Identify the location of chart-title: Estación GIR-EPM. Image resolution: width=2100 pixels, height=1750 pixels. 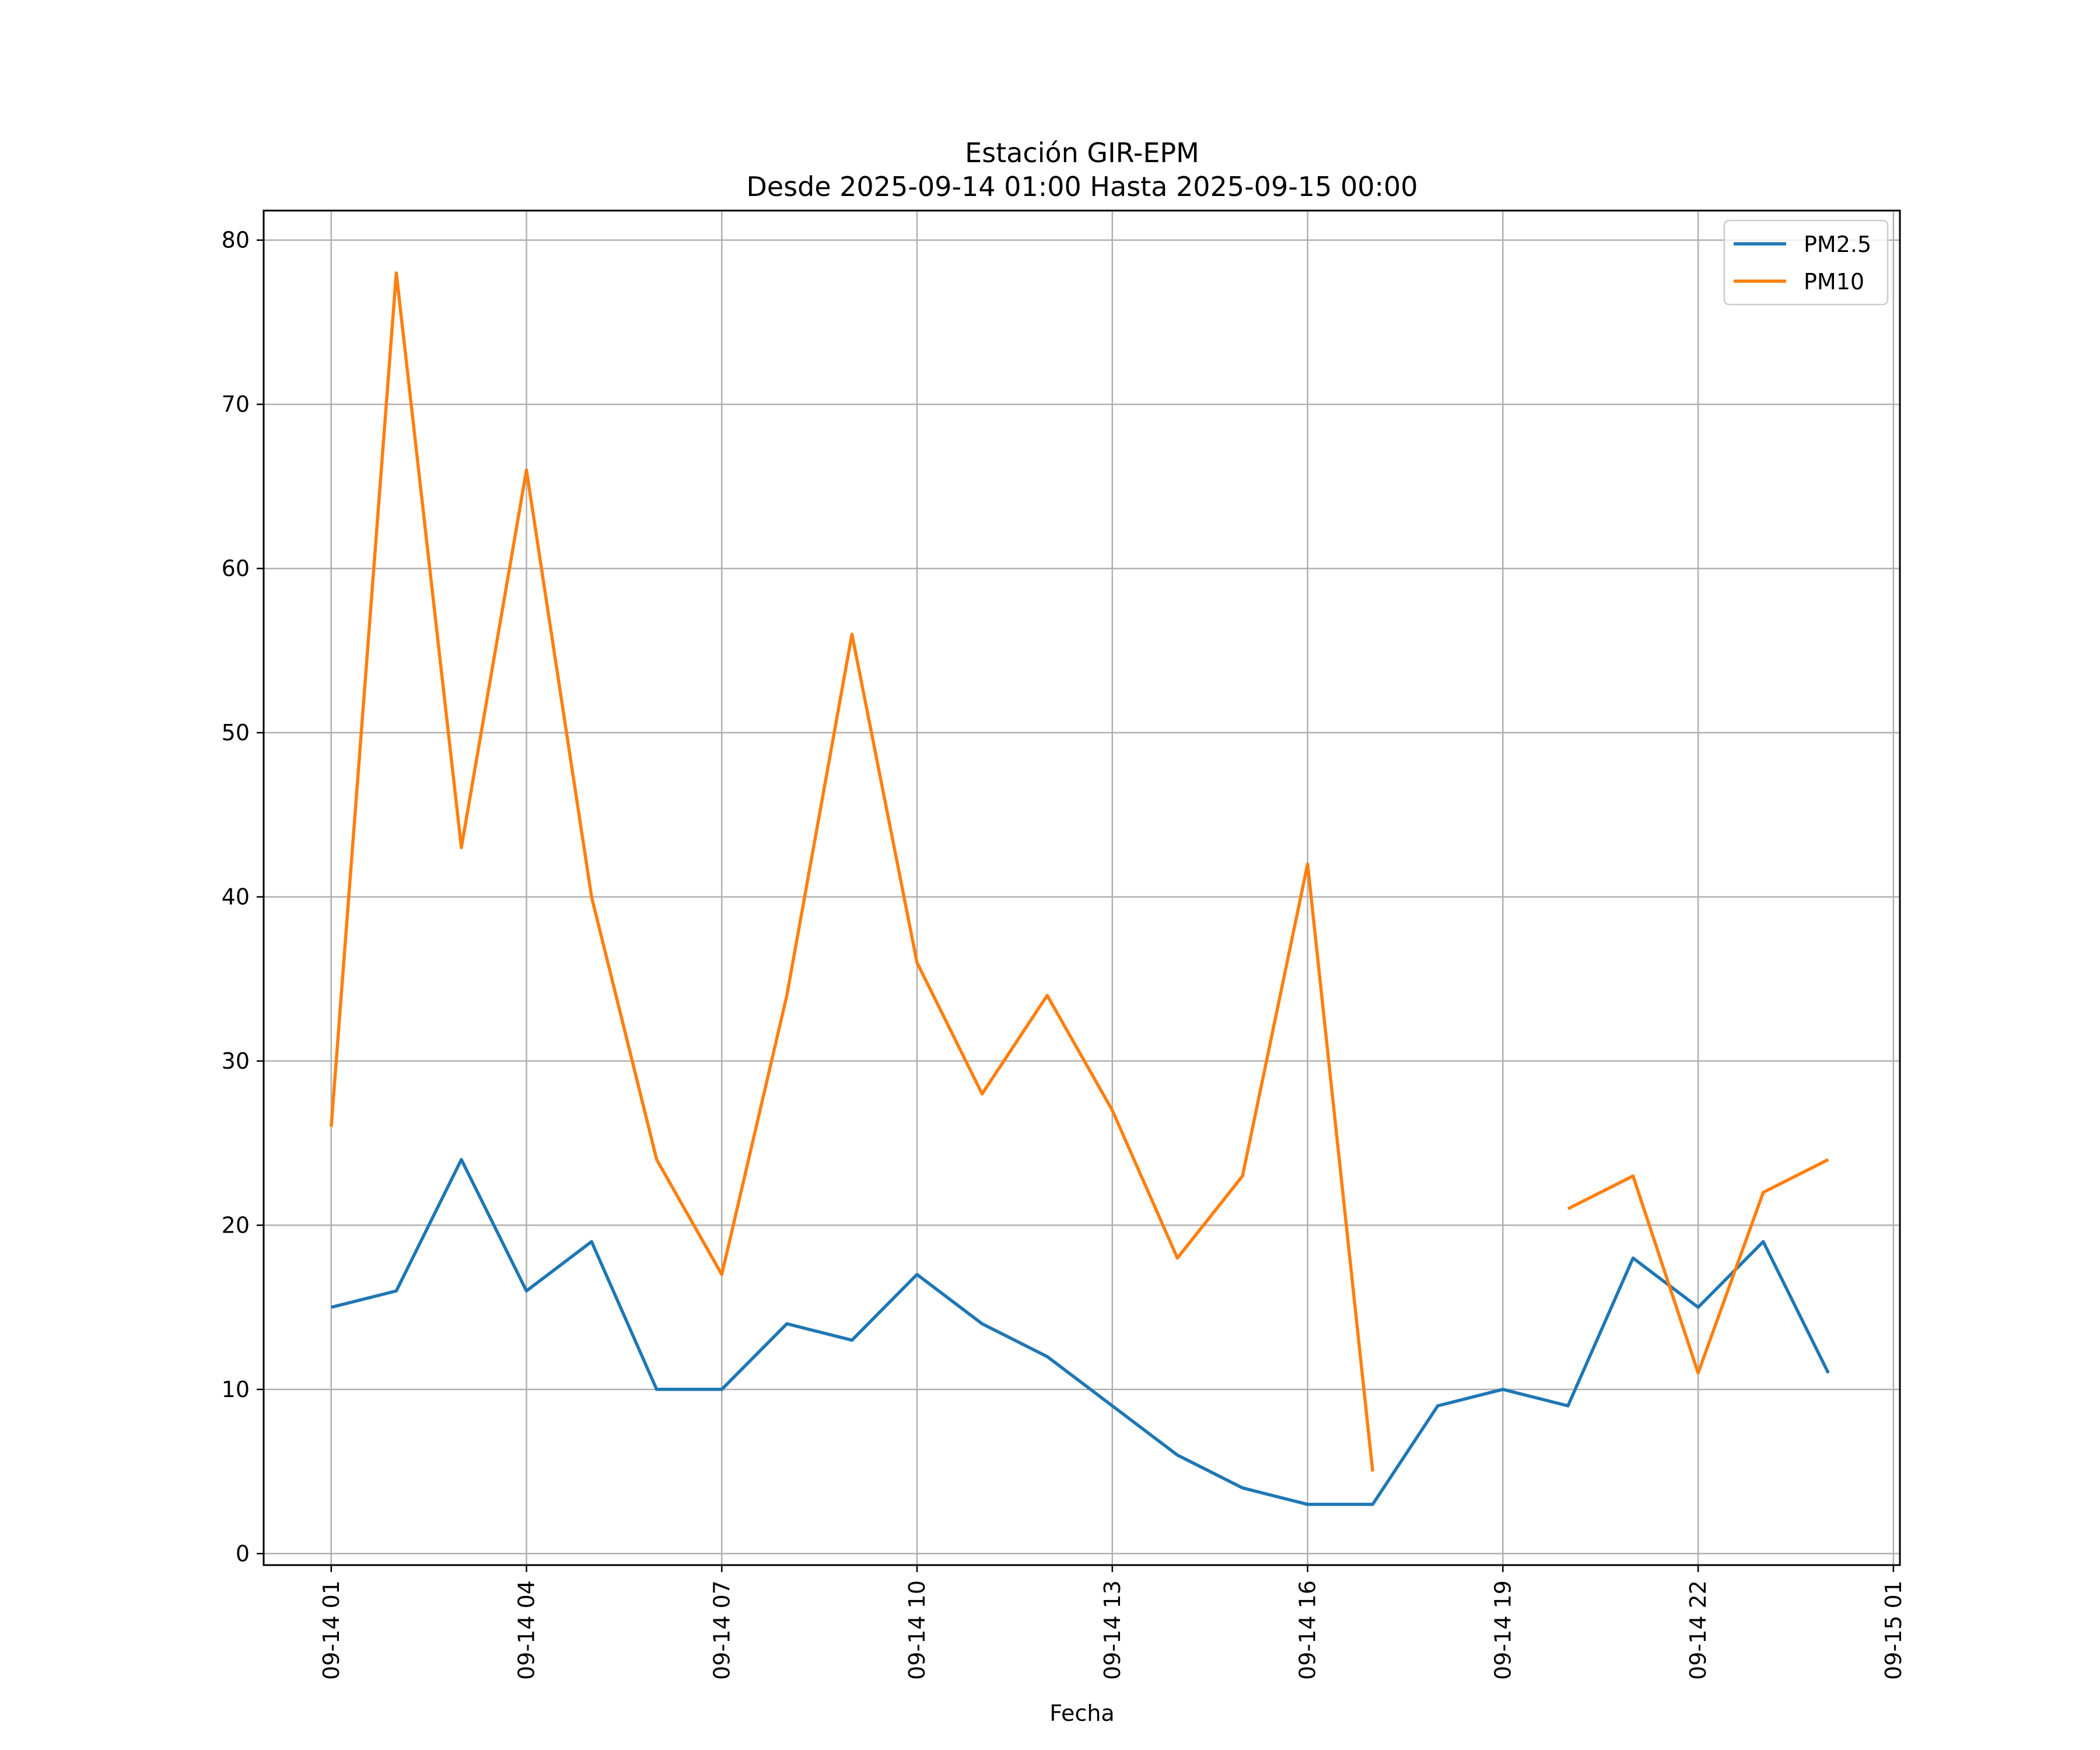
(1082, 153).